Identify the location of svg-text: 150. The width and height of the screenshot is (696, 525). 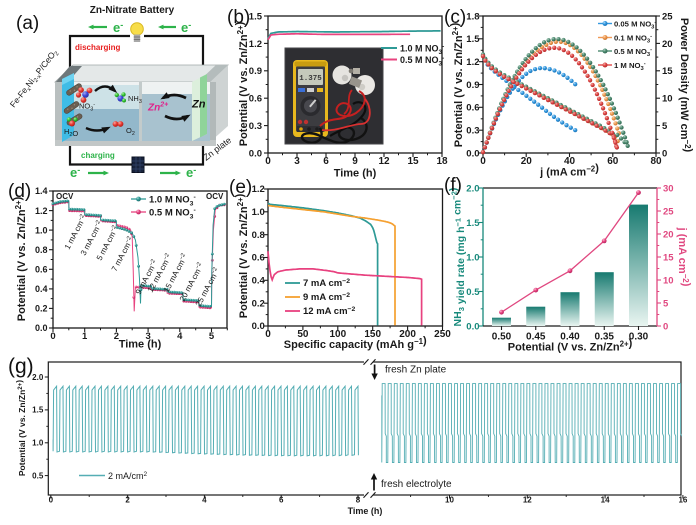
(372, 334).